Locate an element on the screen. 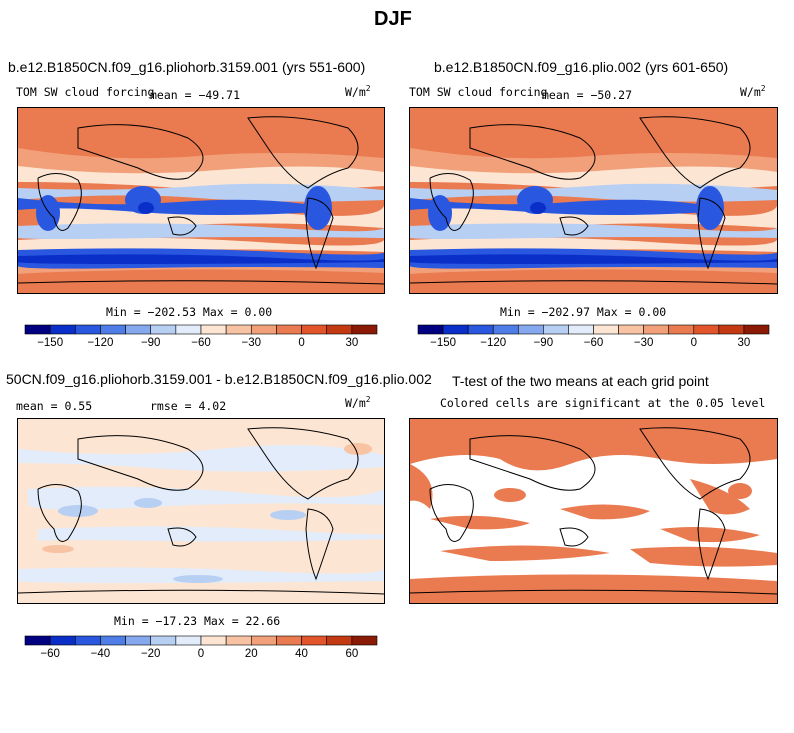 Image resolution: width=794 pixels, height=733 pixels. panel-2-map is located at coordinates (593, 200).